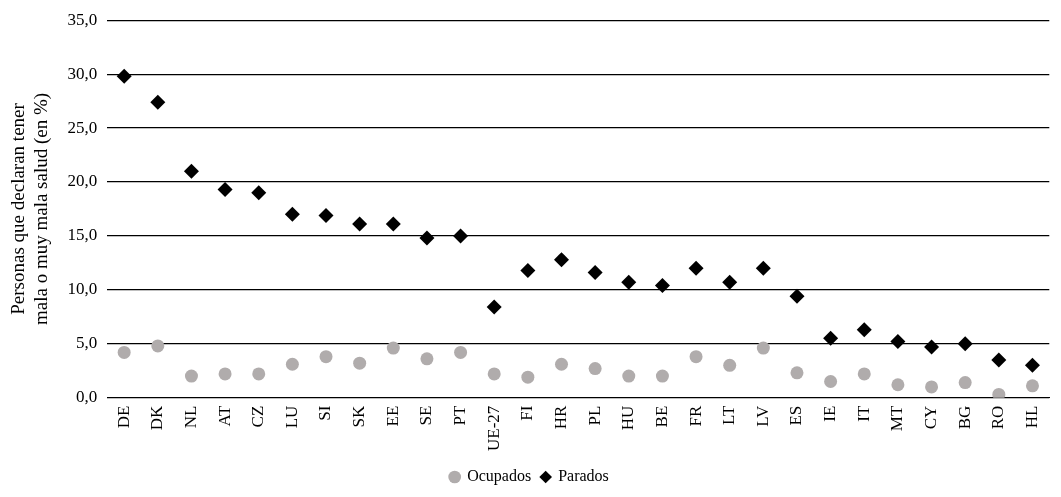 Image resolution: width=1061 pixels, height=497 pixels. What do you see at coordinates (426, 415) in the screenshot?
I see `x-tick-label: SE` at bounding box center [426, 415].